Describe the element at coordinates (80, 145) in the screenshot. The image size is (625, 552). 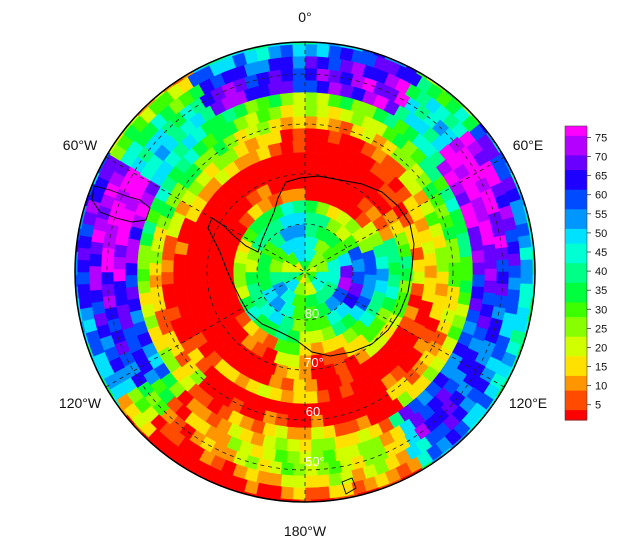
I see `lon-label-upper-left: 60°W` at that location.